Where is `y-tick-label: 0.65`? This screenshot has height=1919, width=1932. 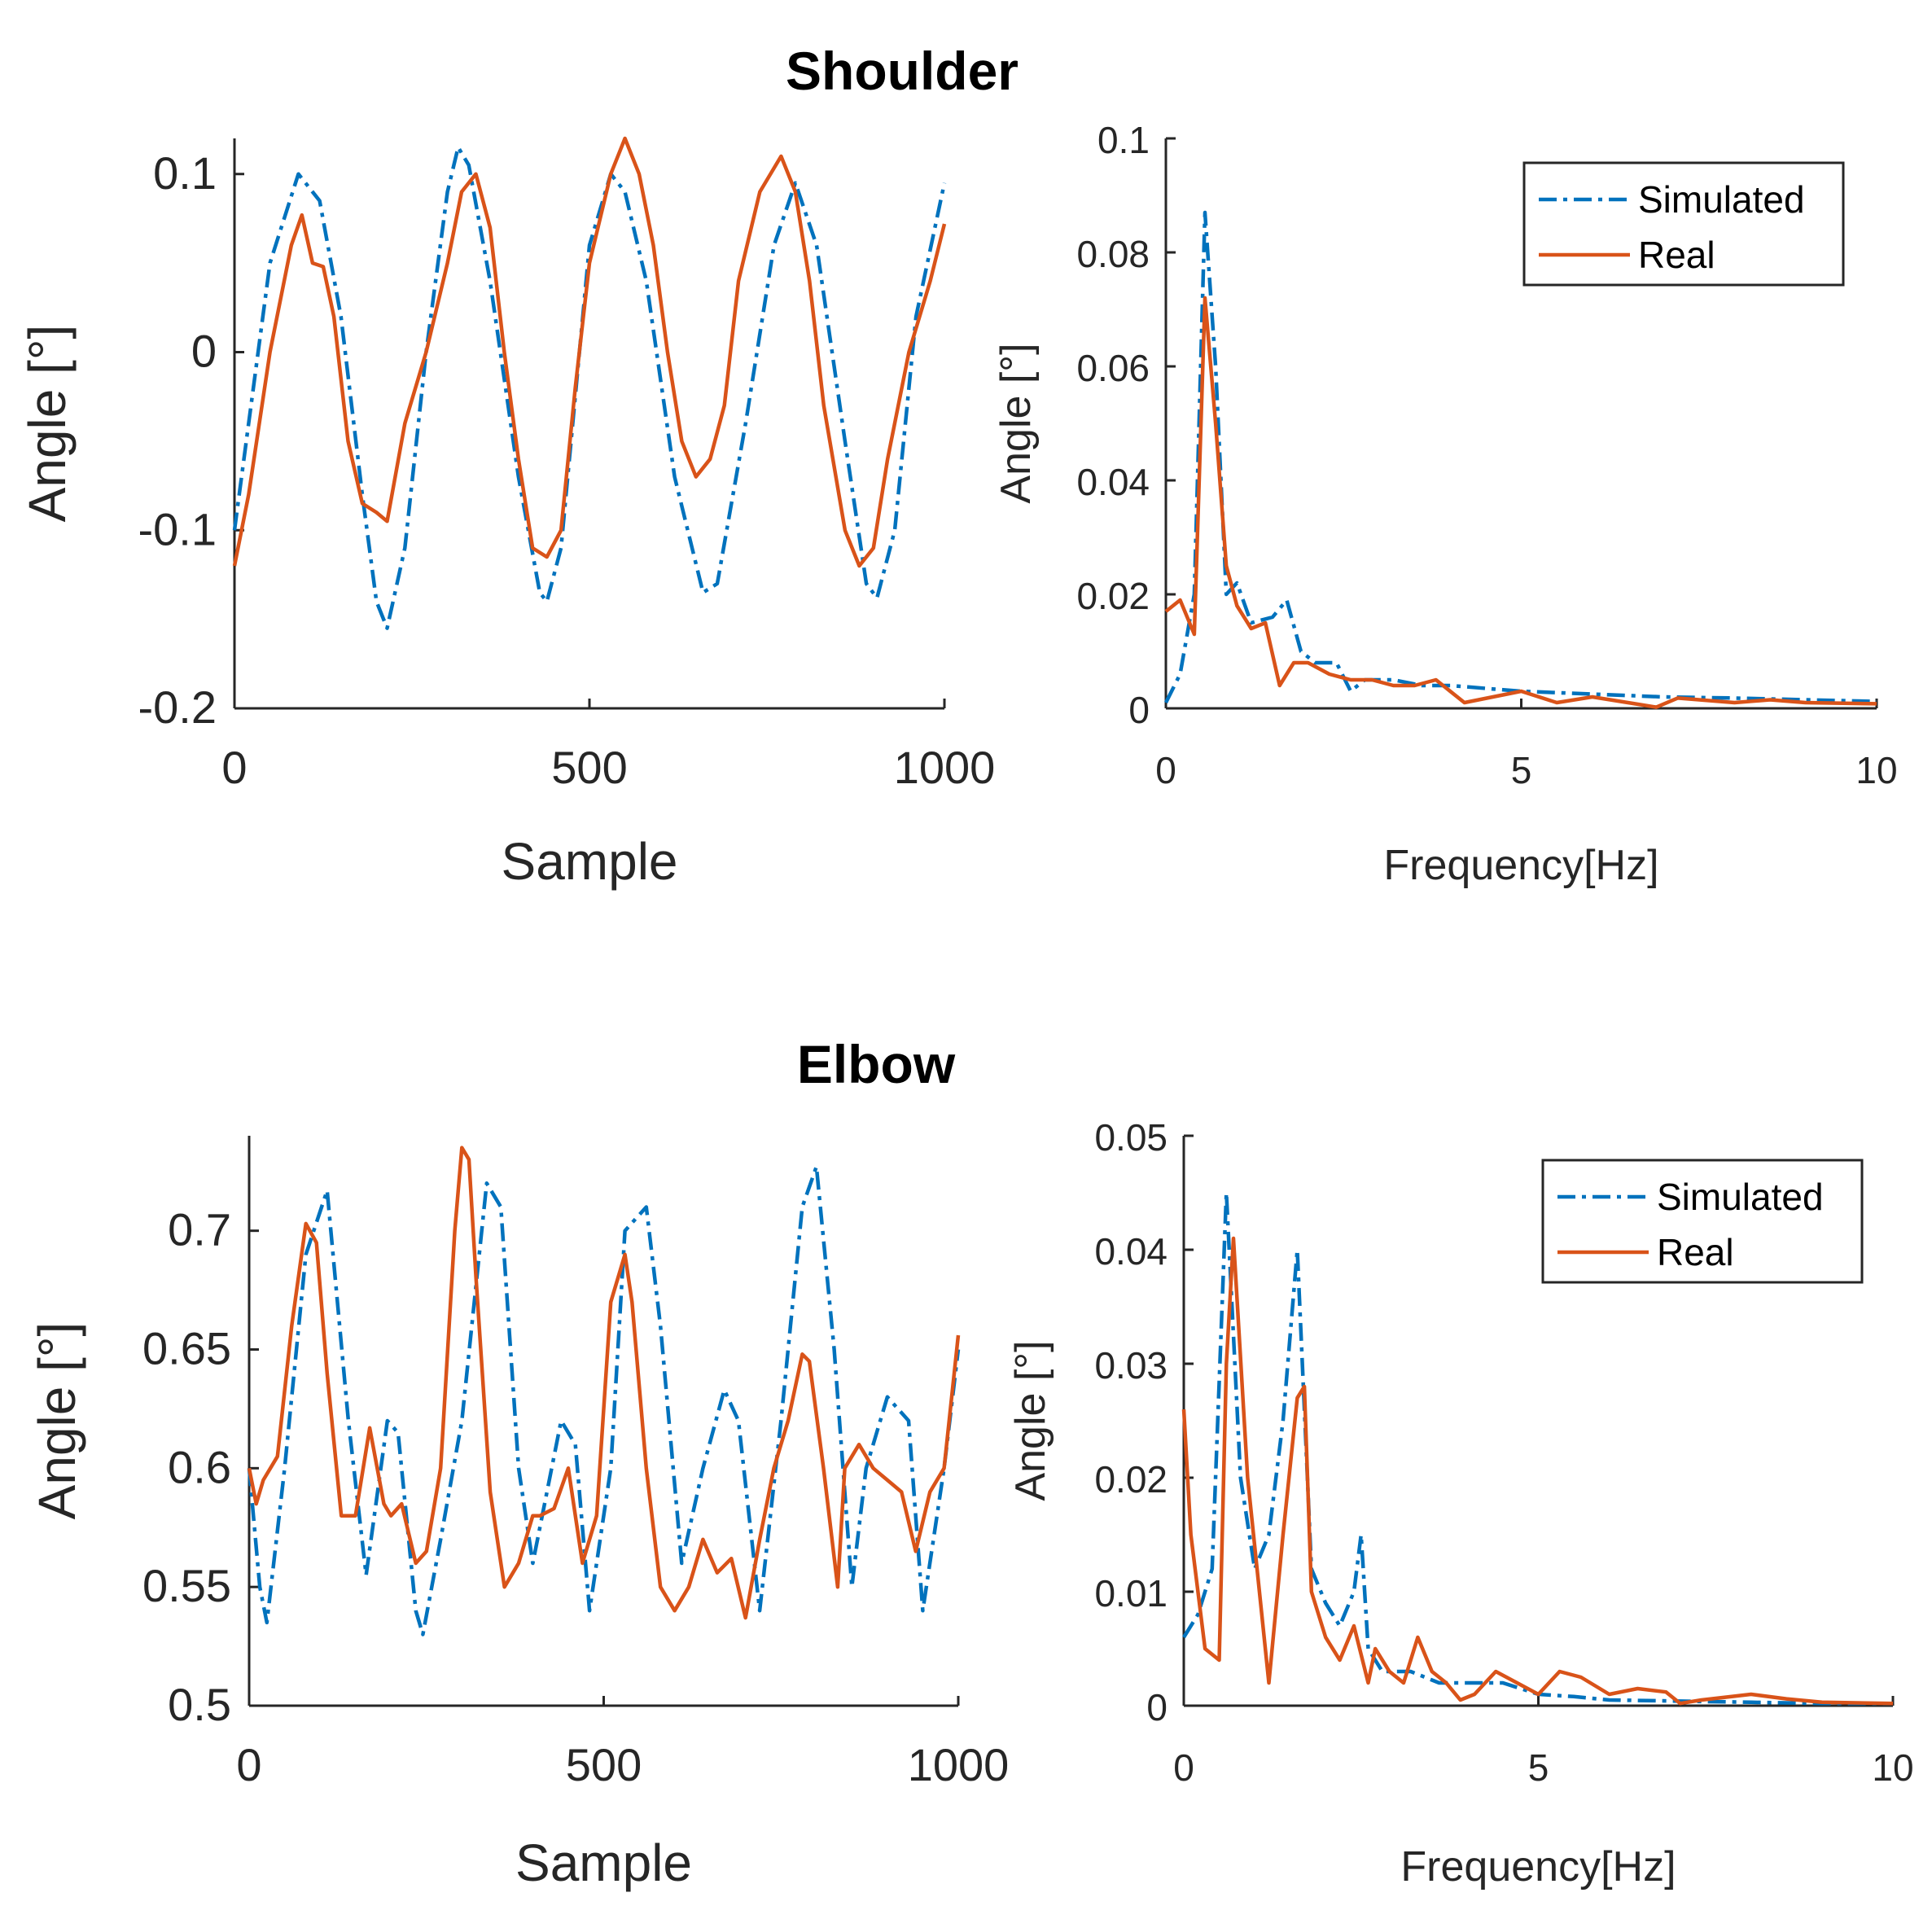
y-tick-label: 0.65 is located at coordinates (186, 1348).